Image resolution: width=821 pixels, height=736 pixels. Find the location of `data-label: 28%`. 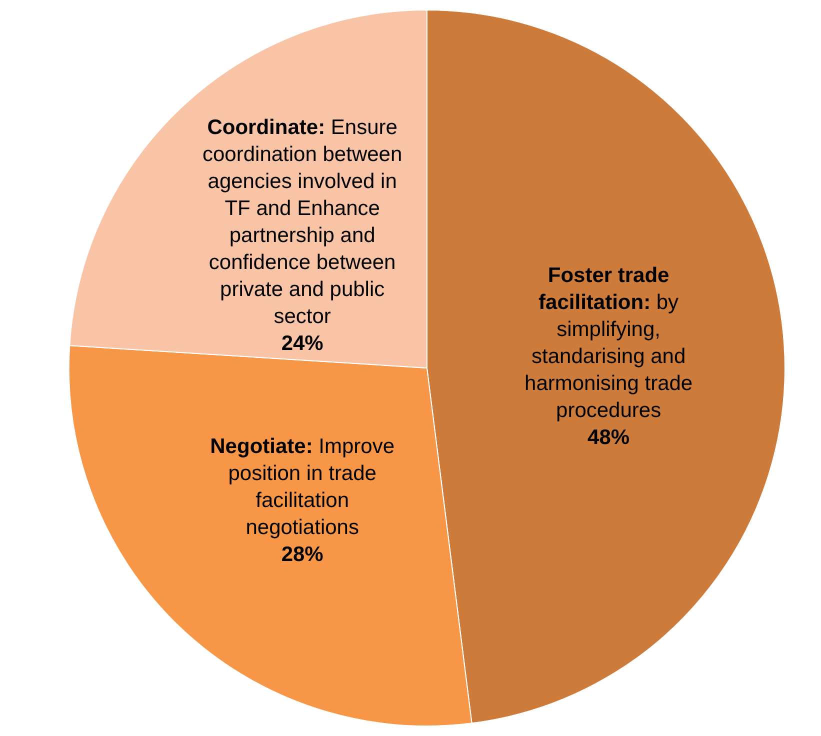

data-label: 28% is located at coordinates (302, 554).